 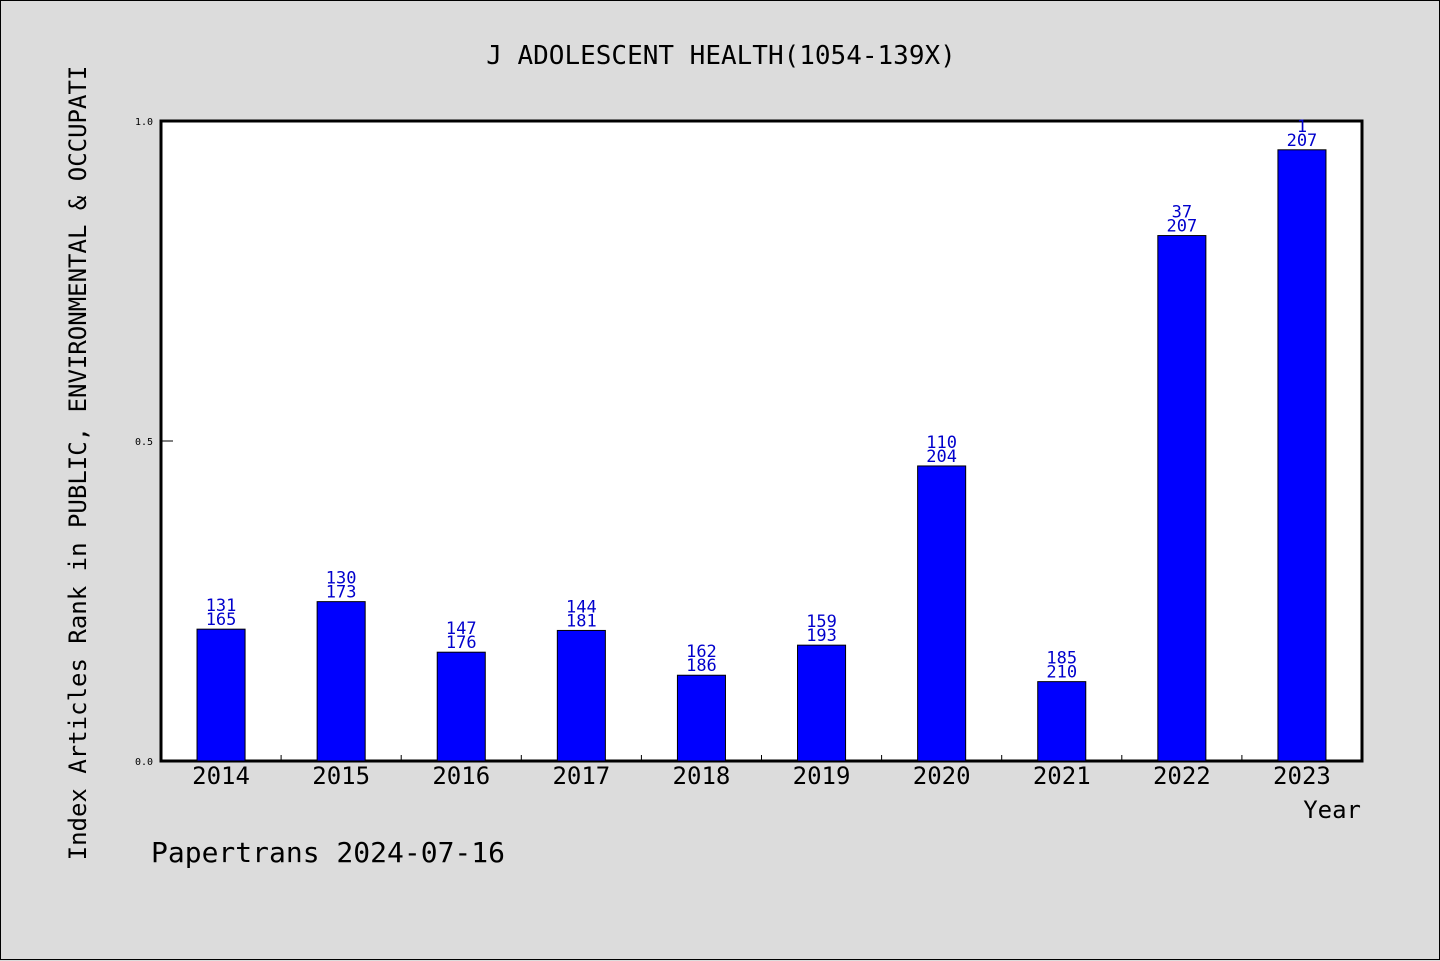 What do you see at coordinates (221, 776) in the screenshot?
I see `x-tick-label: 2014` at bounding box center [221, 776].